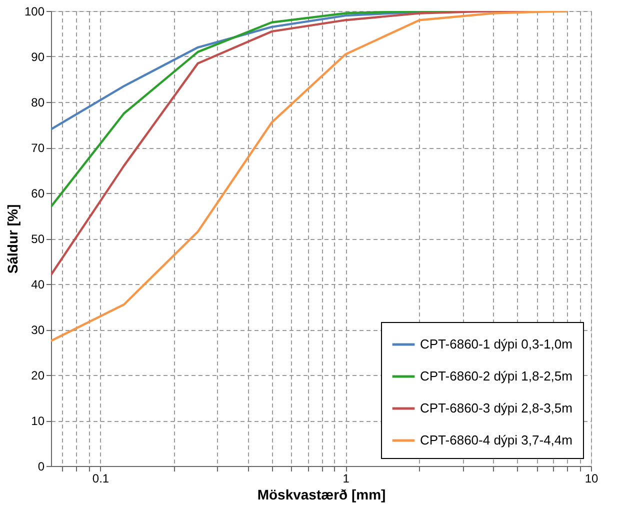 The height and width of the screenshot is (525, 622). Describe the element at coordinates (321, 494) in the screenshot. I see `x-axis-title: Möskvastærð [mm]` at that location.